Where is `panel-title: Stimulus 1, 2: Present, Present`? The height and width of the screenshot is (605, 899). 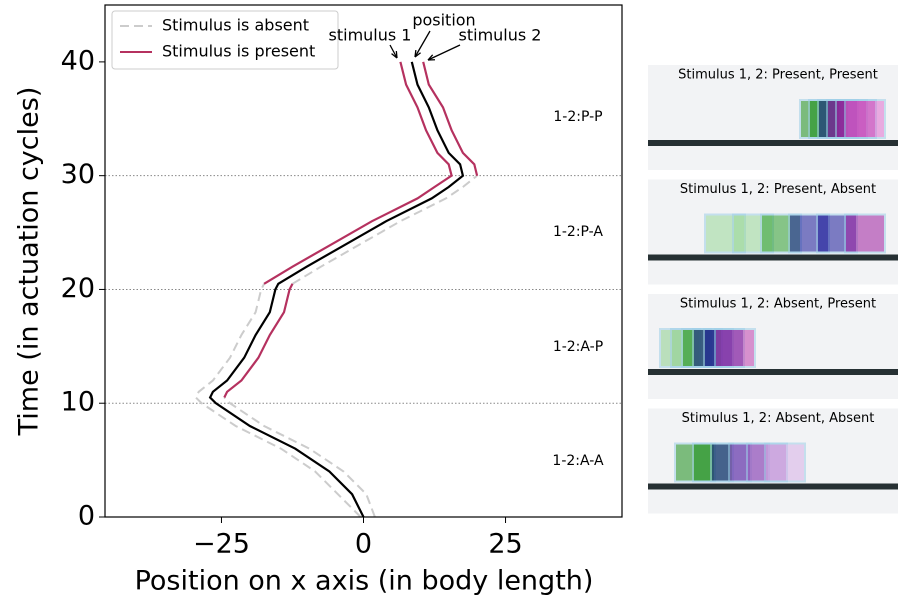 panel-title: Stimulus 1, 2: Present, Present is located at coordinates (778, 75).